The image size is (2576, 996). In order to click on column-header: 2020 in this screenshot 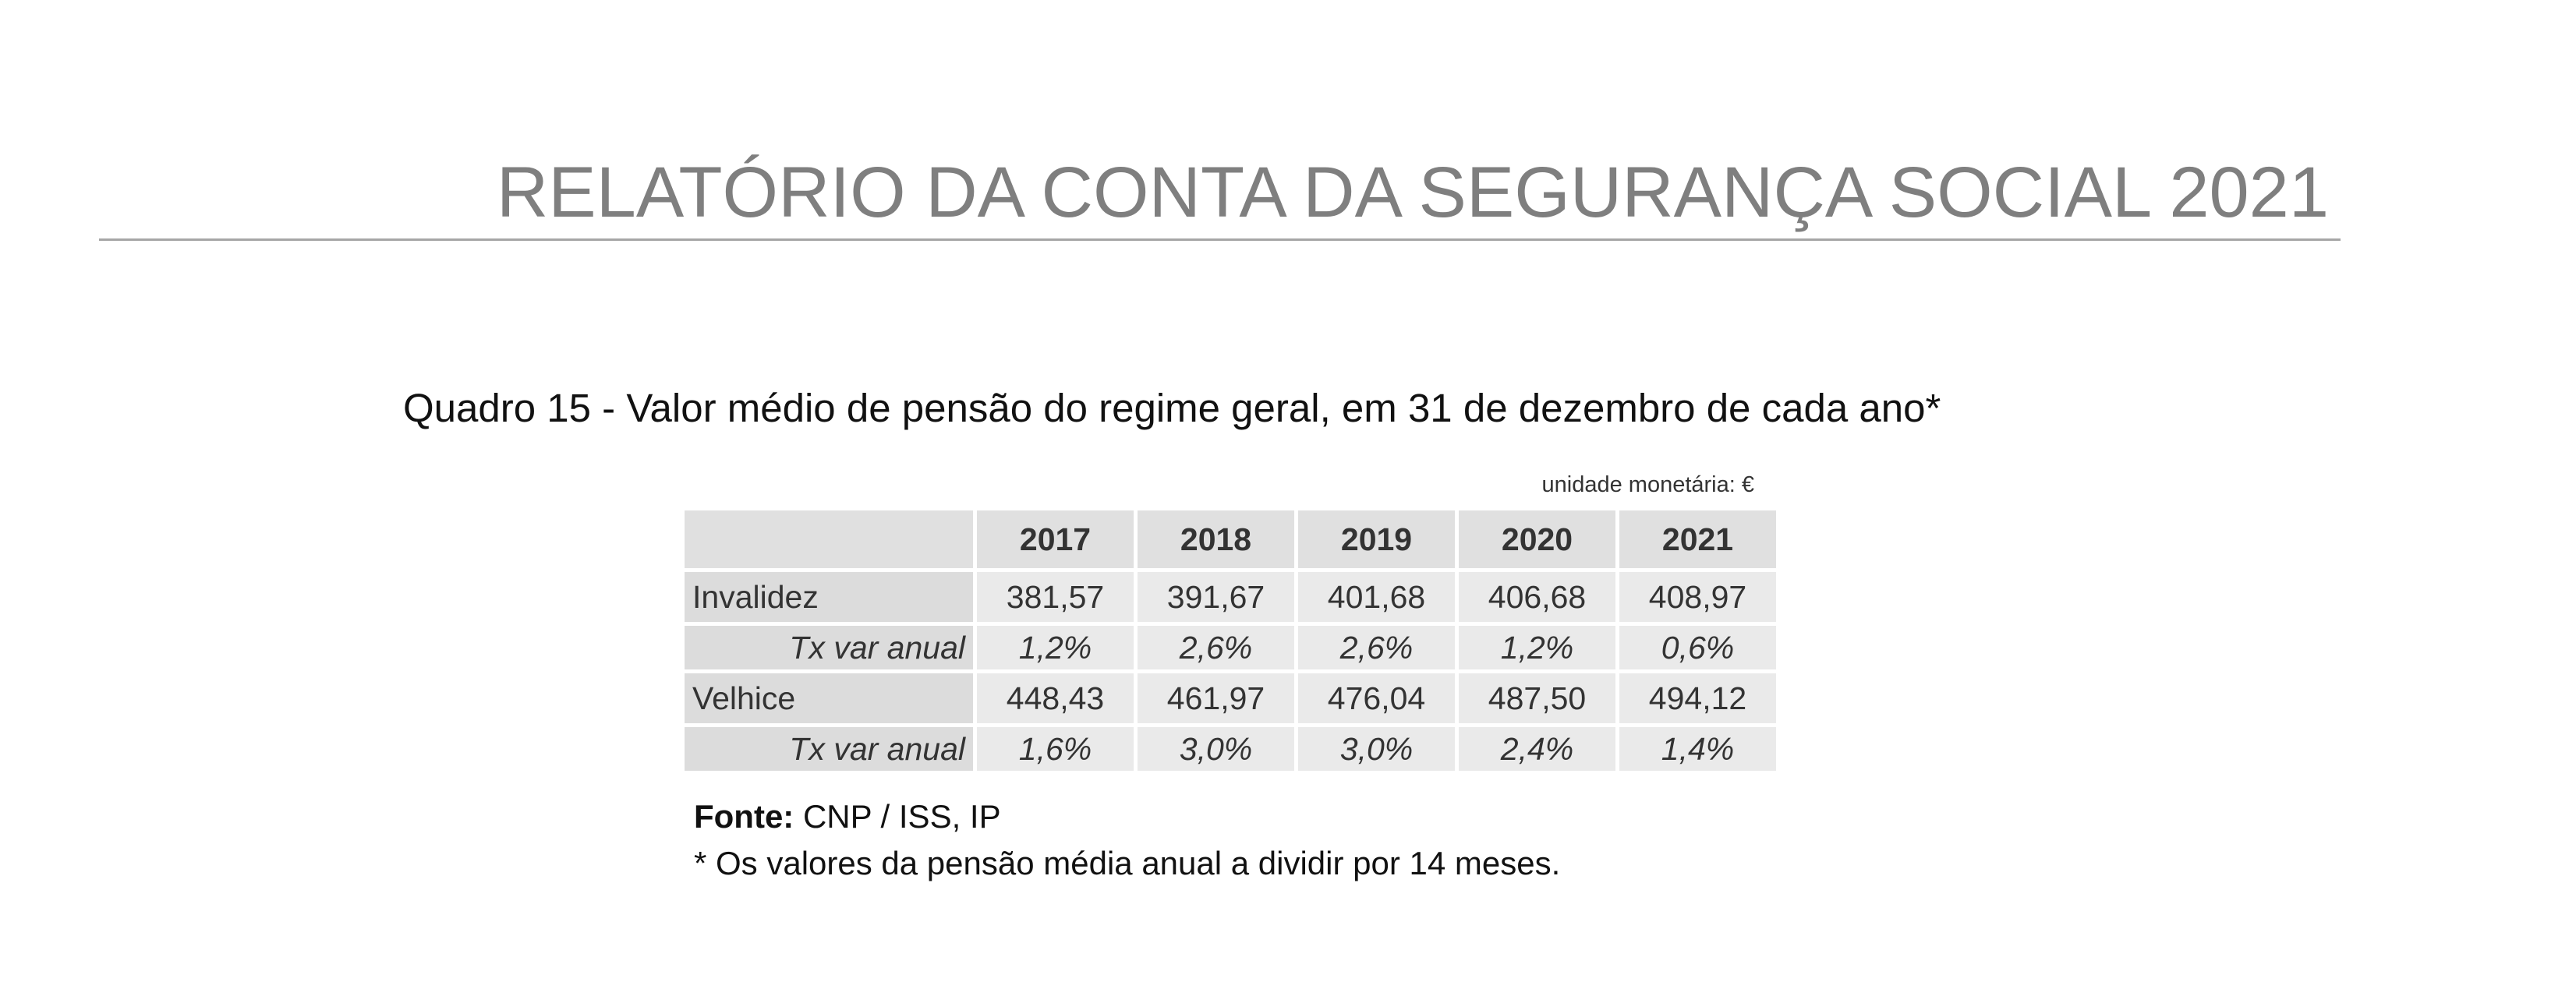, I will do `click(1537, 539)`.